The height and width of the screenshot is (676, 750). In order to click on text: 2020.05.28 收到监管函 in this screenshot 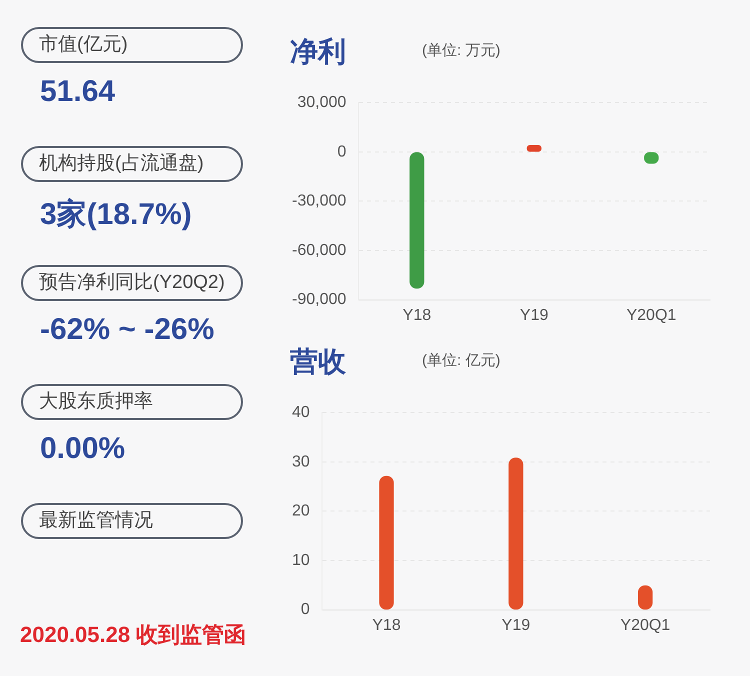, I will do `click(133, 635)`.